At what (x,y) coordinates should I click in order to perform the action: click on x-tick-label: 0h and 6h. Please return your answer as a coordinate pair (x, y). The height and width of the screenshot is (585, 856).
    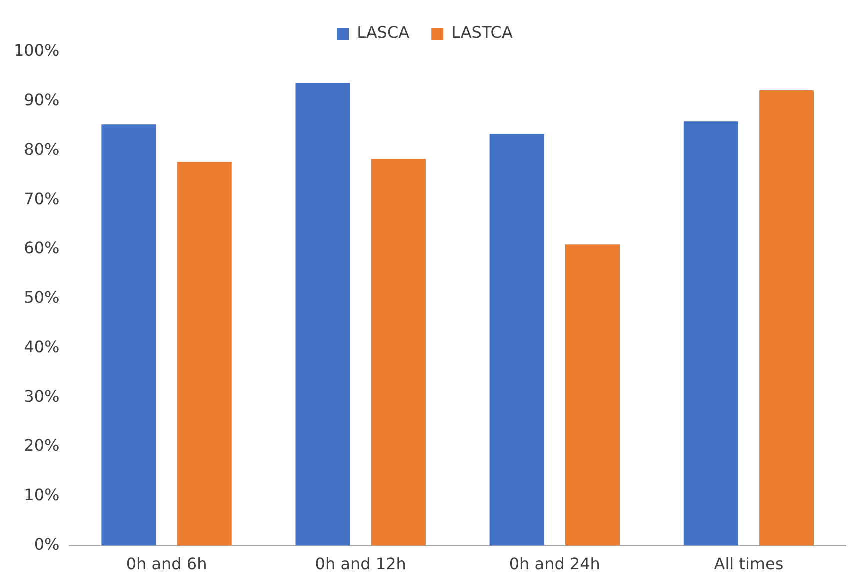
    Looking at the image, I should click on (167, 564).